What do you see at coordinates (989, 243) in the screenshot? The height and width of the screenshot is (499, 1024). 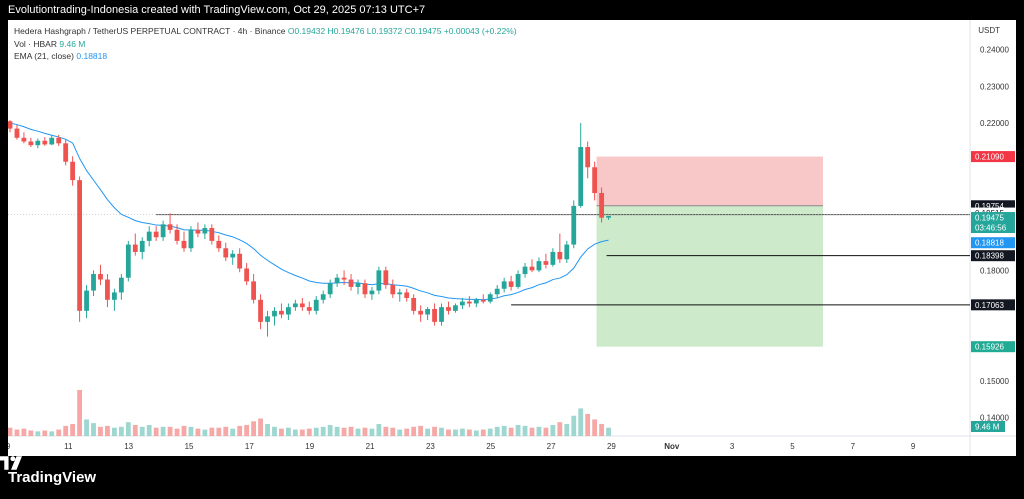 I see `price-tag-label: 0.18818` at bounding box center [989, 243].